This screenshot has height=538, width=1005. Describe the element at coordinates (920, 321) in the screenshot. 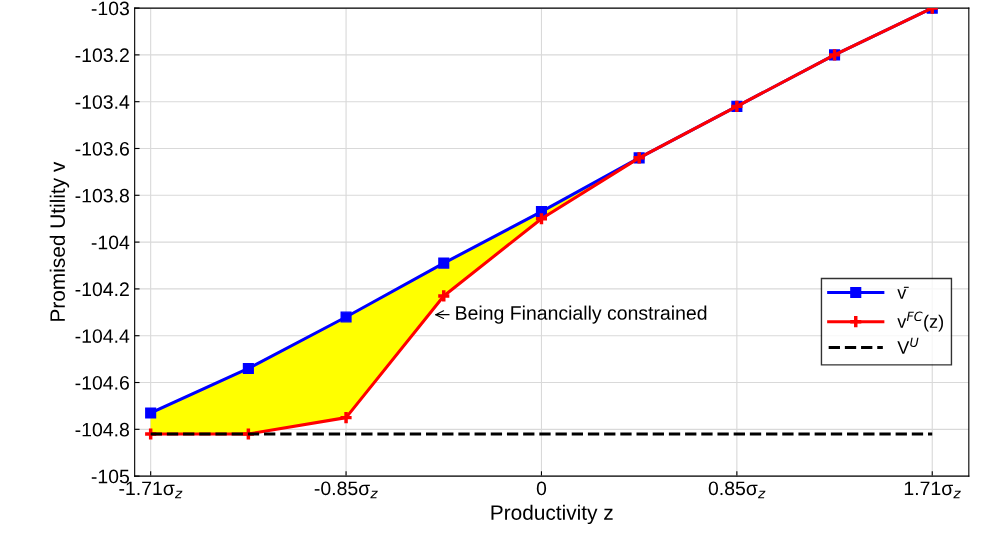

I see `legend-label: v$^{FC}$(z)` at that location.